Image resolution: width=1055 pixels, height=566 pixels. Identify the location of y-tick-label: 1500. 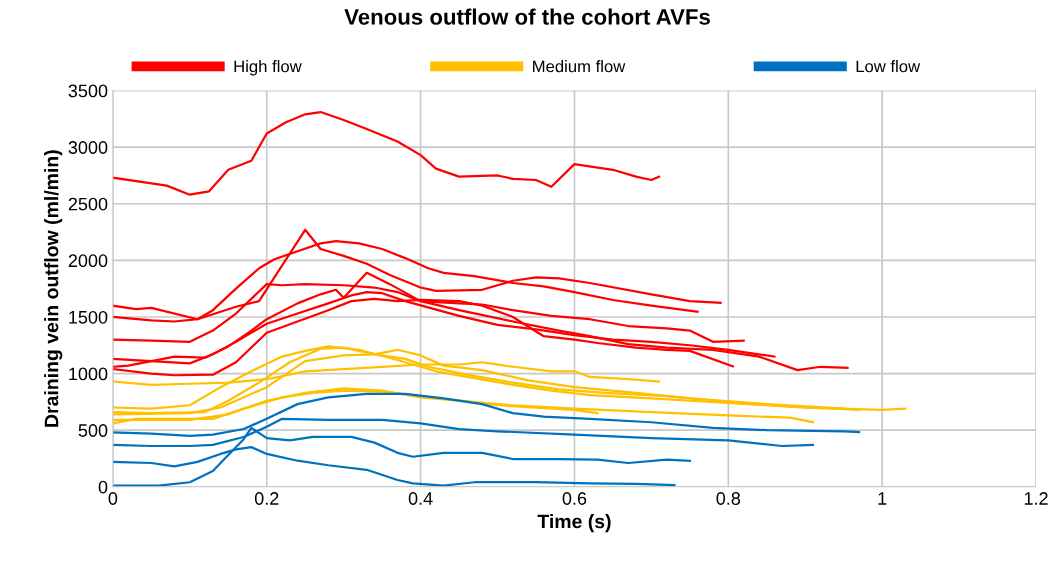
(88, 317).